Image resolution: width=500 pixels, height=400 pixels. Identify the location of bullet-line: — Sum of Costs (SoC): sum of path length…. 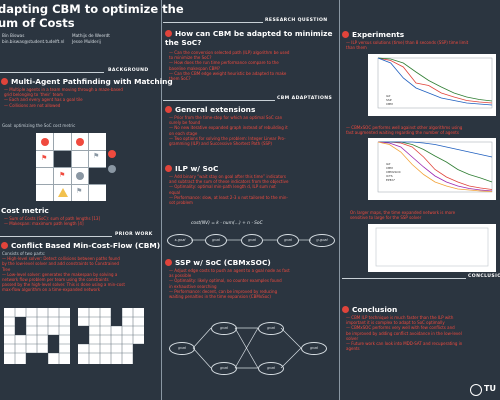
(52, 218).